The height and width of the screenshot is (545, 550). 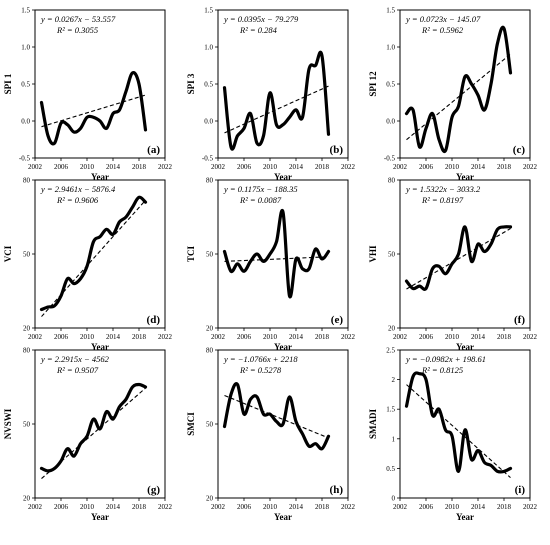 I want to click on y-axis-label: SMADI, so click(x=373, y=424).